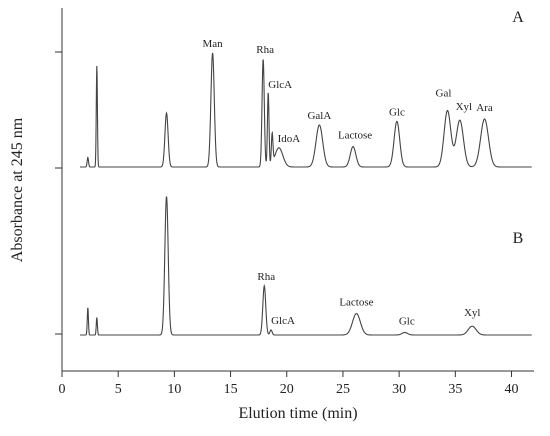  What do you see at coordinates (343, 389) in the screenshot?
I see `x-tick-label: 25` at bounding box center [343, 389].